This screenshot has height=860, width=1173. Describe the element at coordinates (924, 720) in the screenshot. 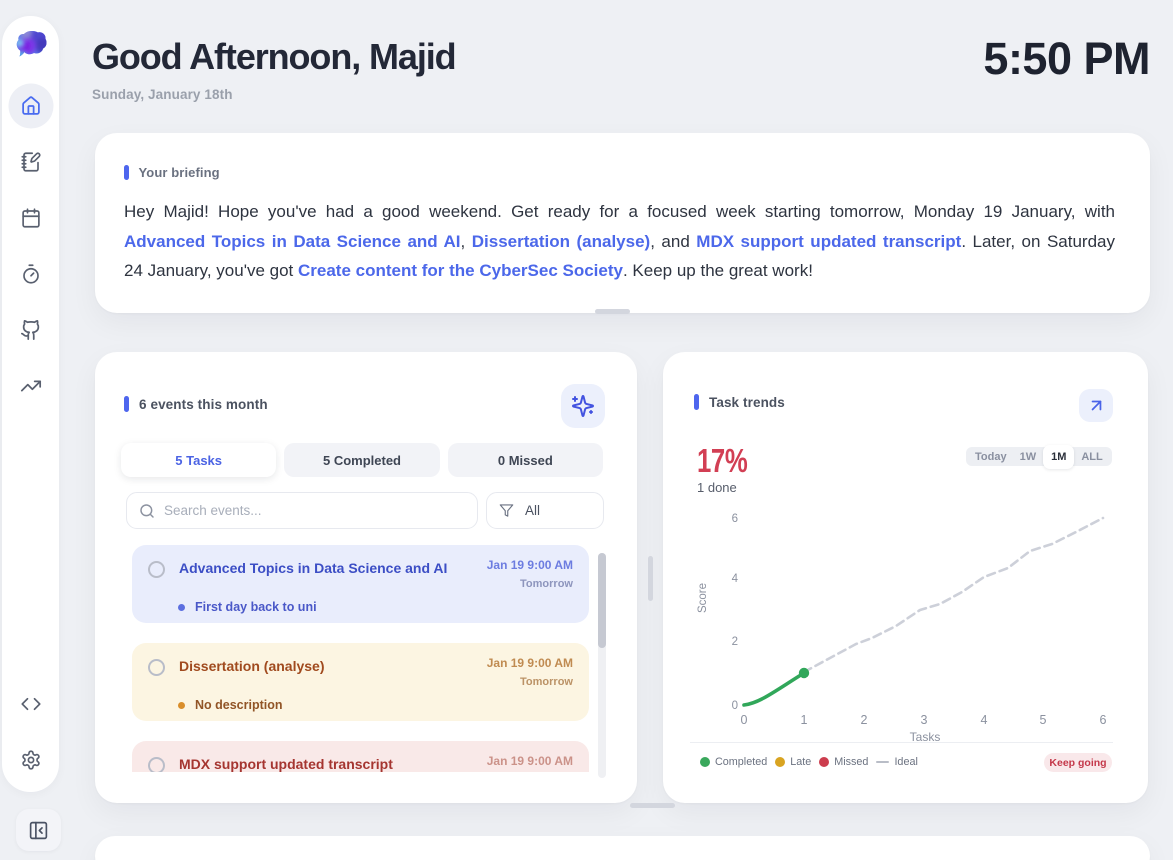

I see `svg-text: 3` at that location.